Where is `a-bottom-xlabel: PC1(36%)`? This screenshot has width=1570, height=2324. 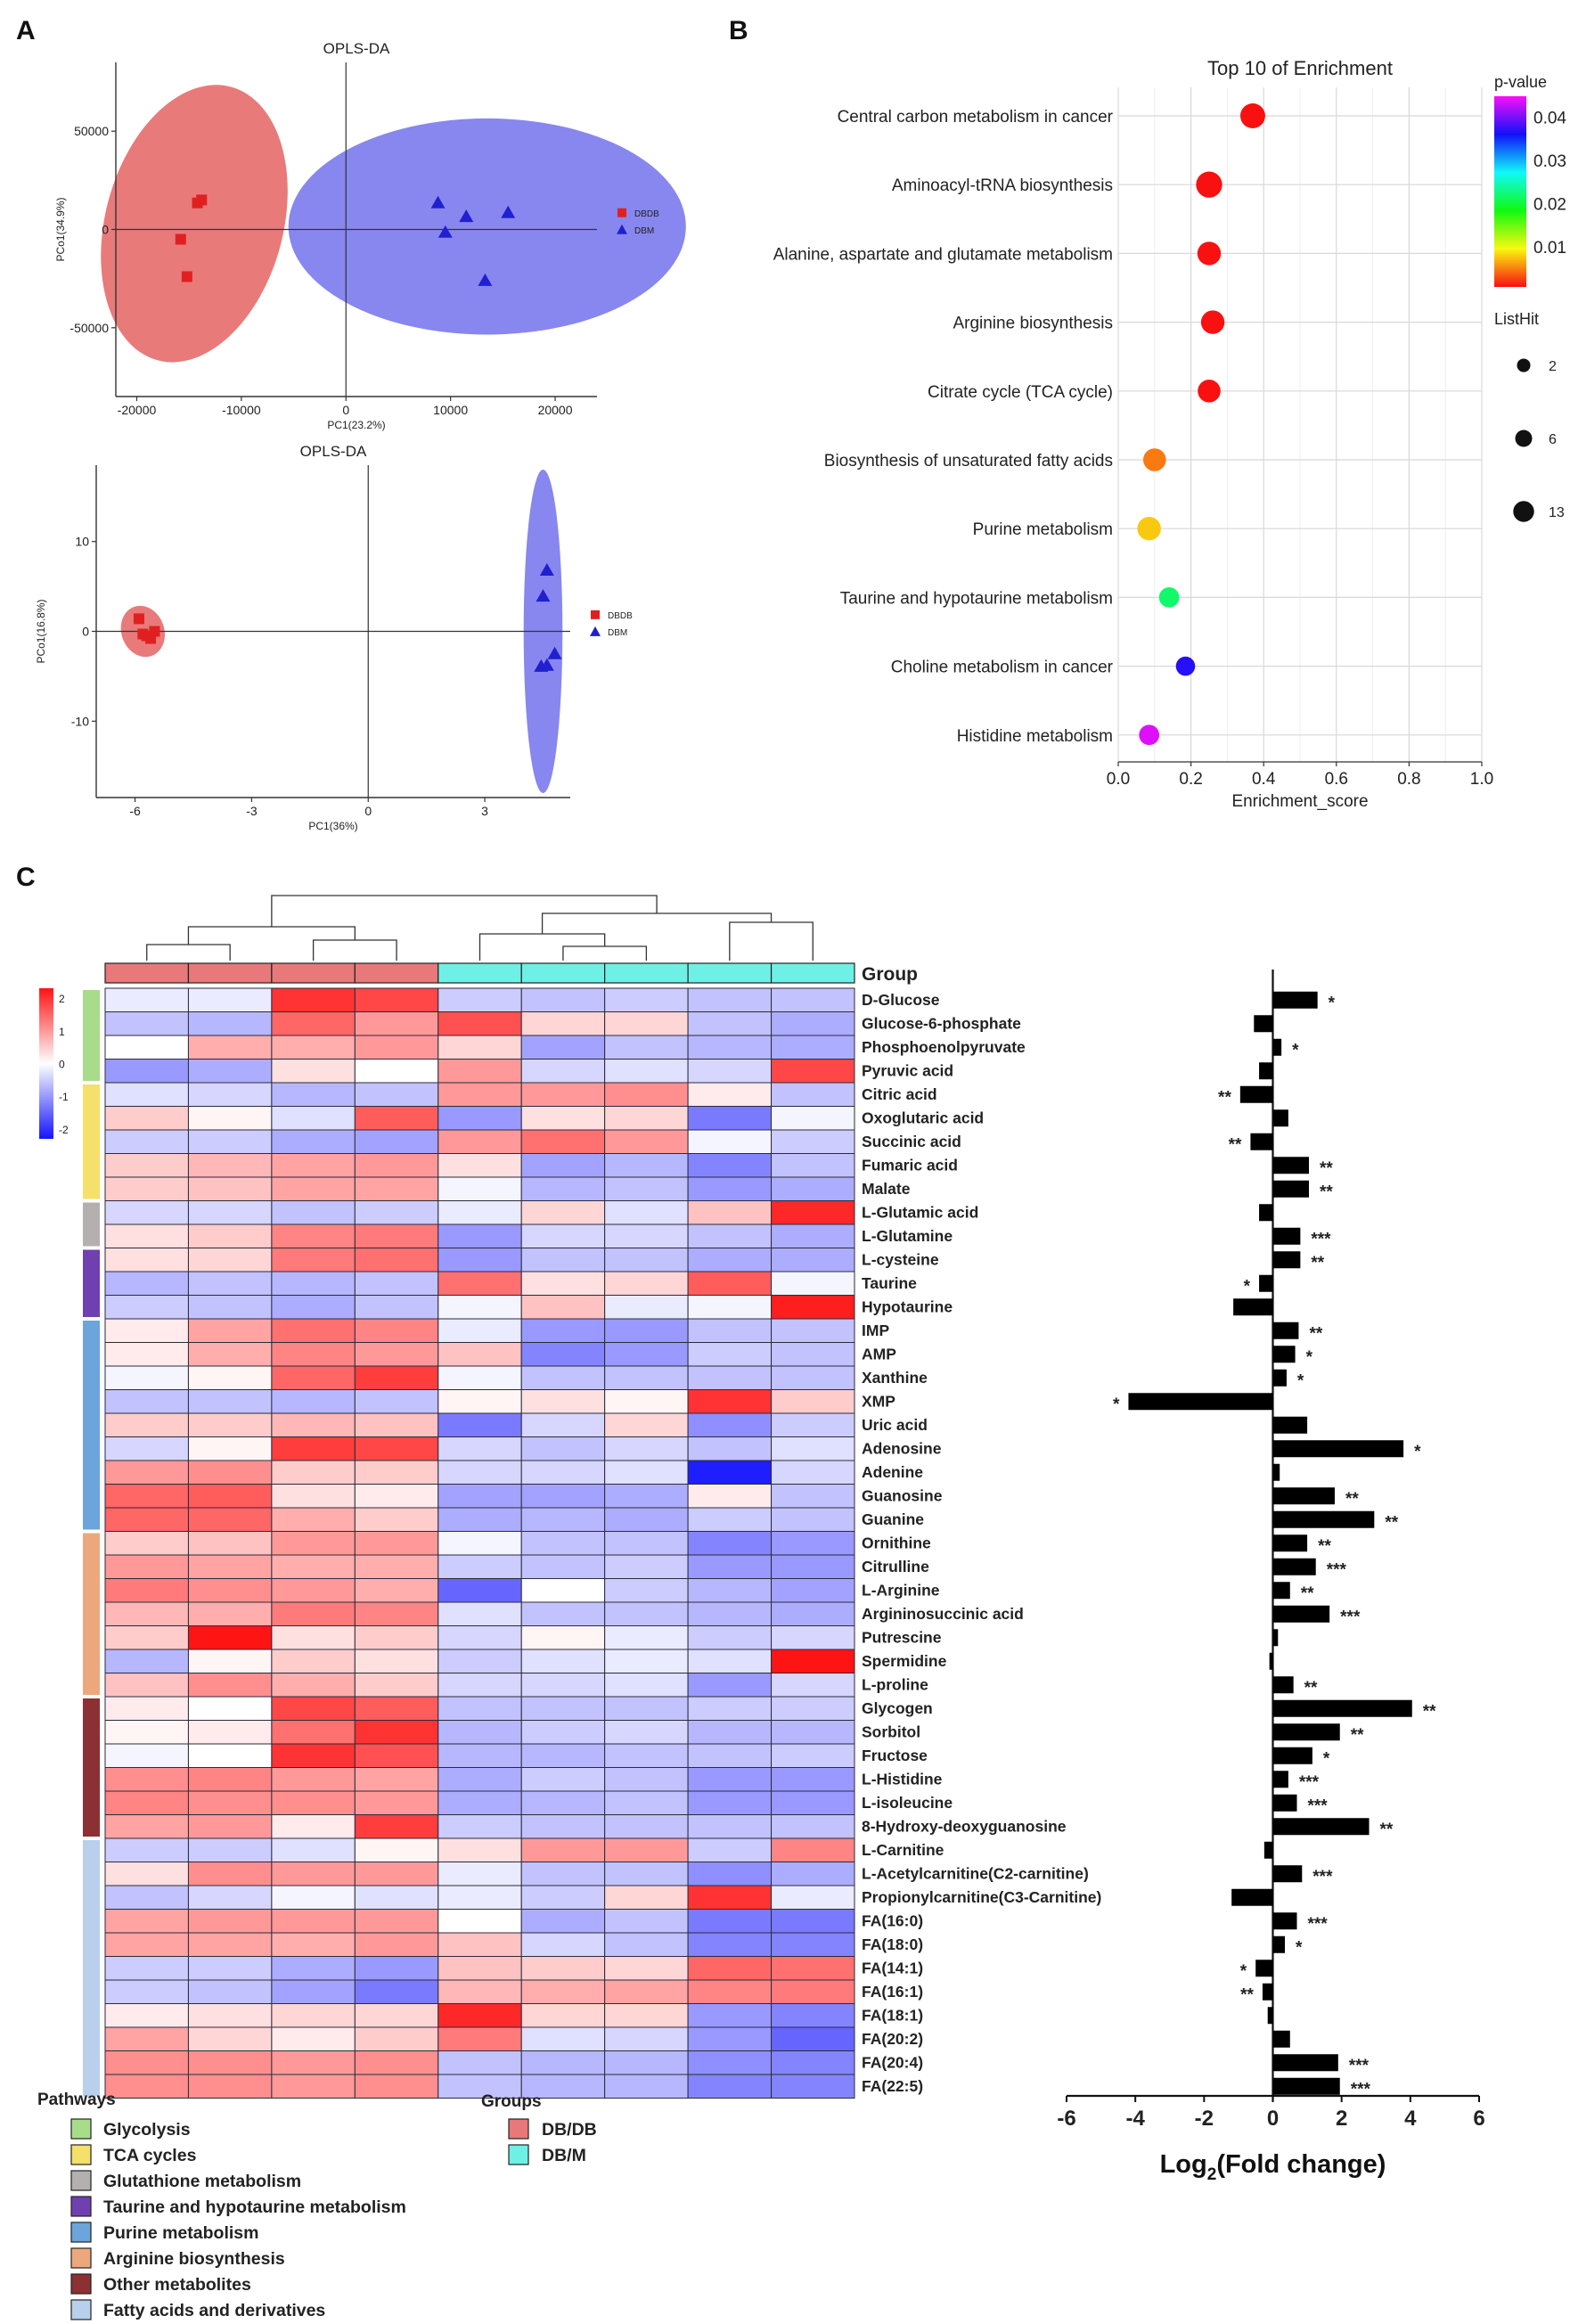 a-bottom-xlabel: PC1(36%) is located at coordinates (332, 826).